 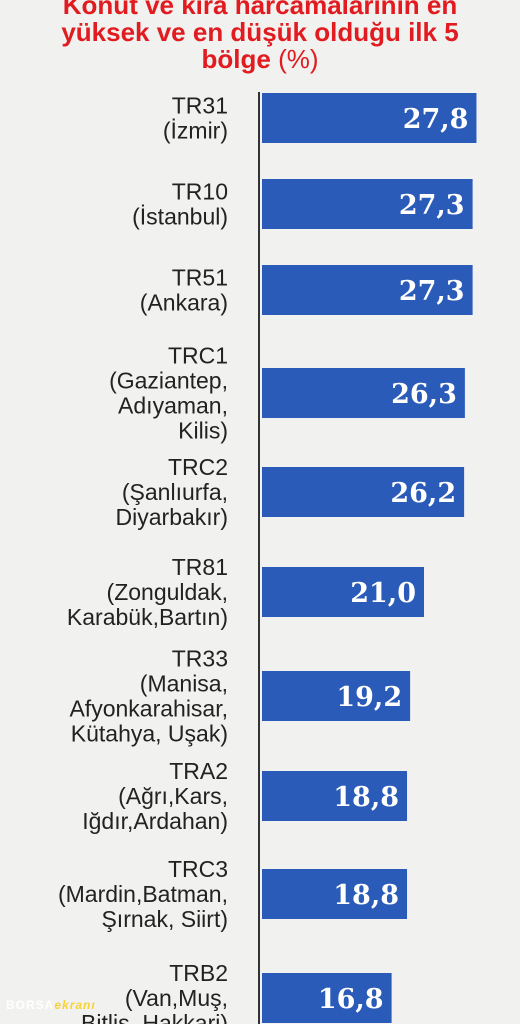 I want to click on title-unit: (%), so click(x=298, y=59).